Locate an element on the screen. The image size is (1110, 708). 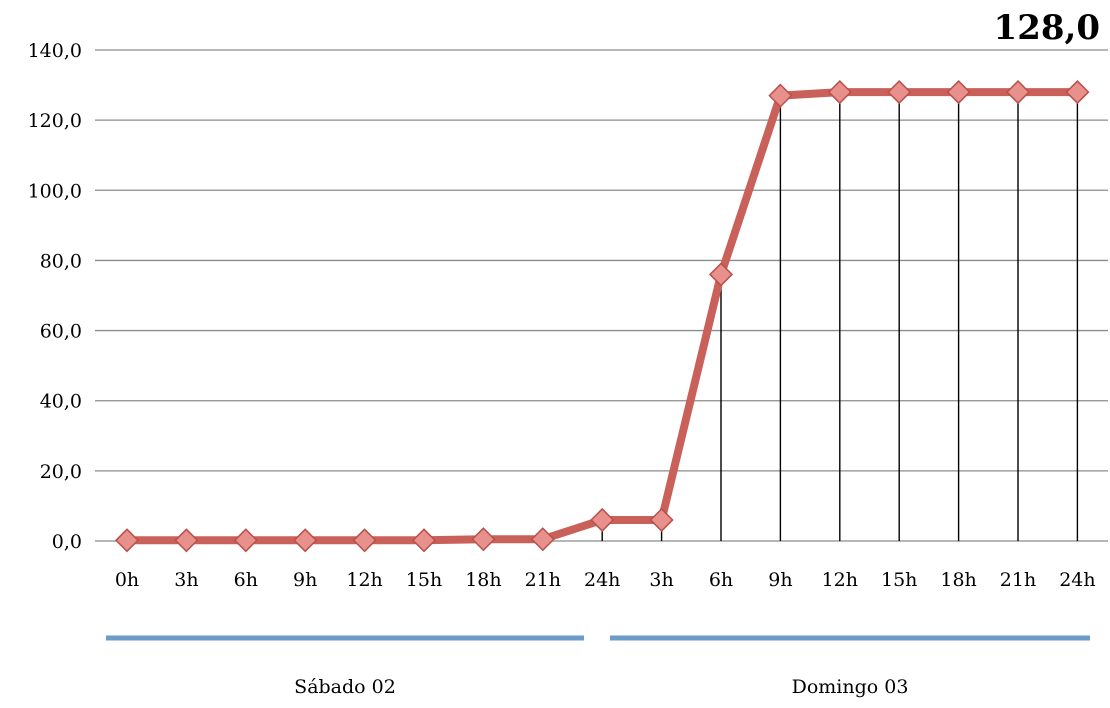
y-tick-label: 120,0 is located at coordinates (55, 121).